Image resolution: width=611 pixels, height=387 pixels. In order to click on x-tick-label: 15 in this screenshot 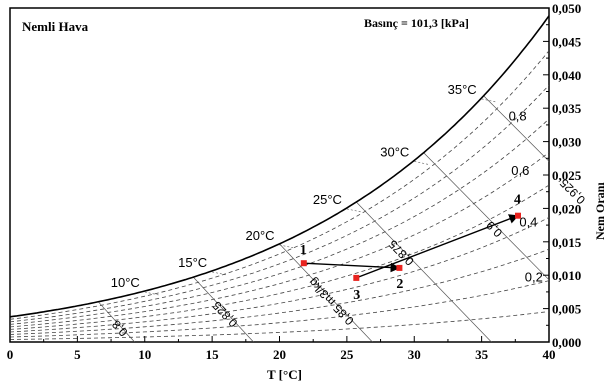, I will do `click(213, 354)`.